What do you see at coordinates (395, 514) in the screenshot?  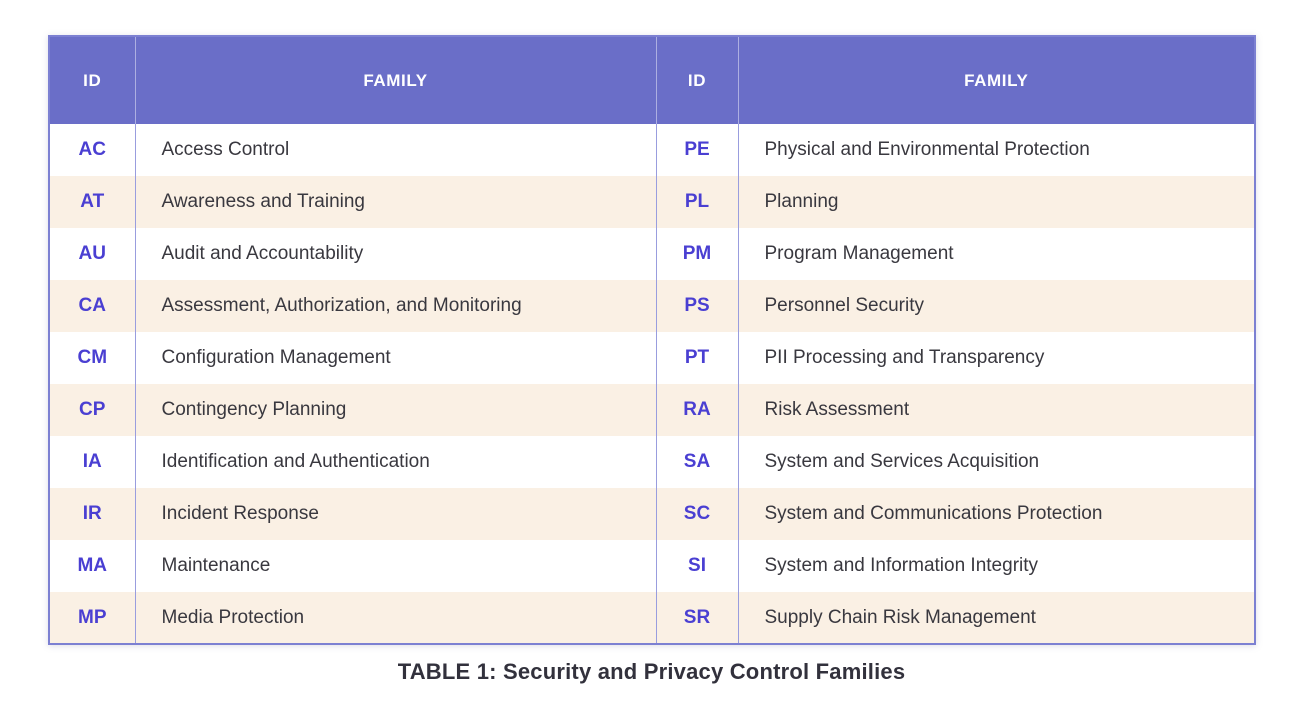 I see `family-cell: Incident Response` at bounding box center [395, 514].